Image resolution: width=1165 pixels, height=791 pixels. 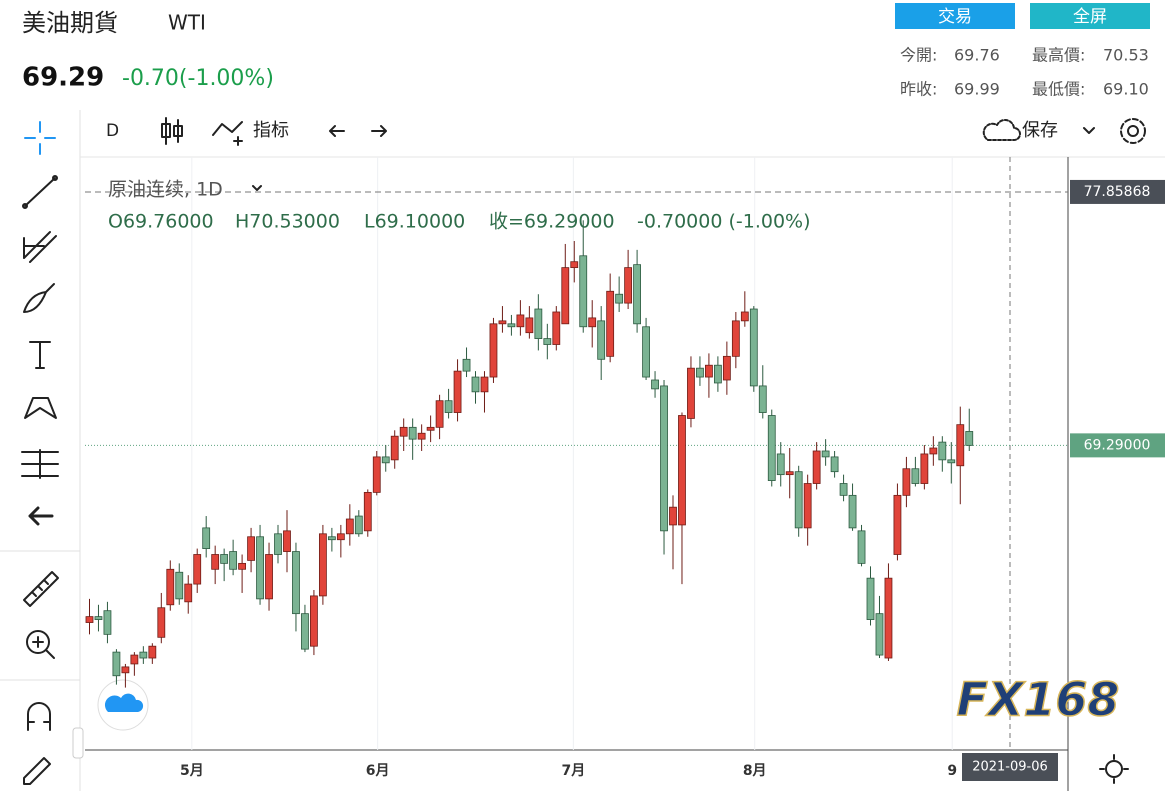 I want to click on save: 保存, so click(x=1040, y=130).